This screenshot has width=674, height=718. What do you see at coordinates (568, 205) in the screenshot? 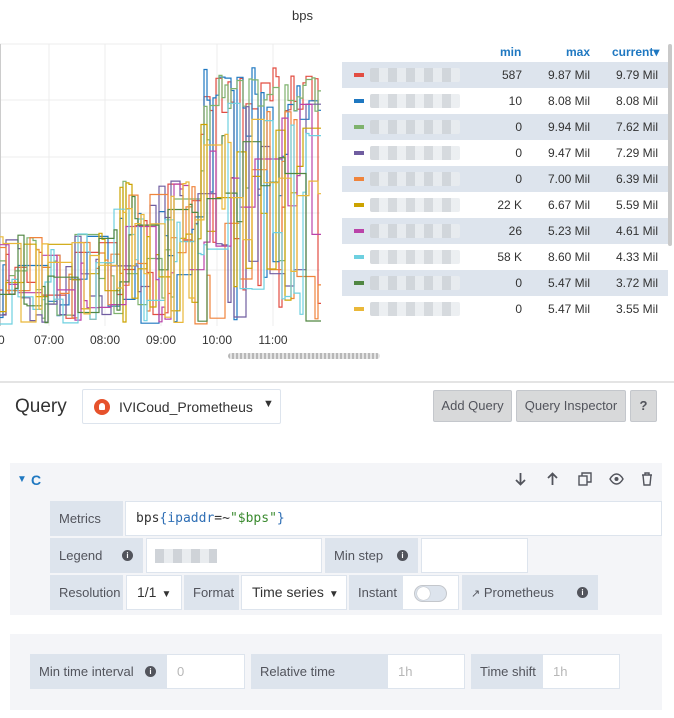
I see `series-max: 6.67 Mil` at bounding box center [568, 205].